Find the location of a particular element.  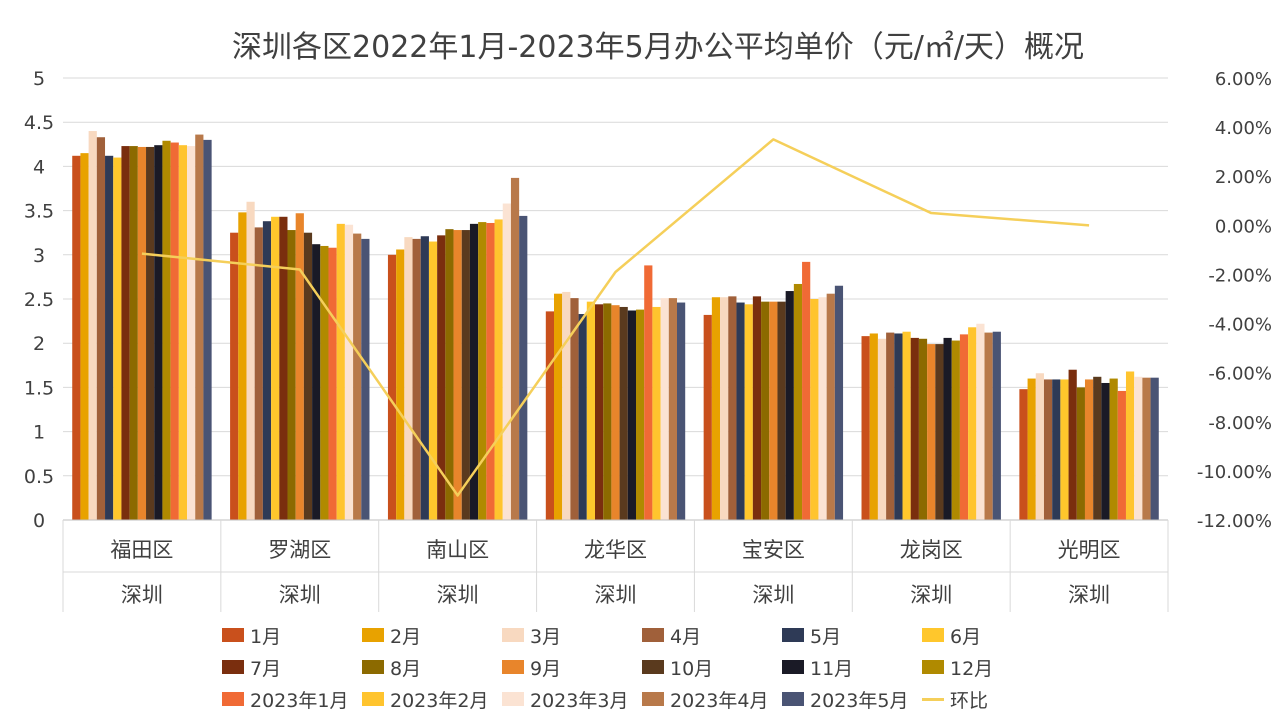

legend-item: 9月 is located at coordinates (531, 667).